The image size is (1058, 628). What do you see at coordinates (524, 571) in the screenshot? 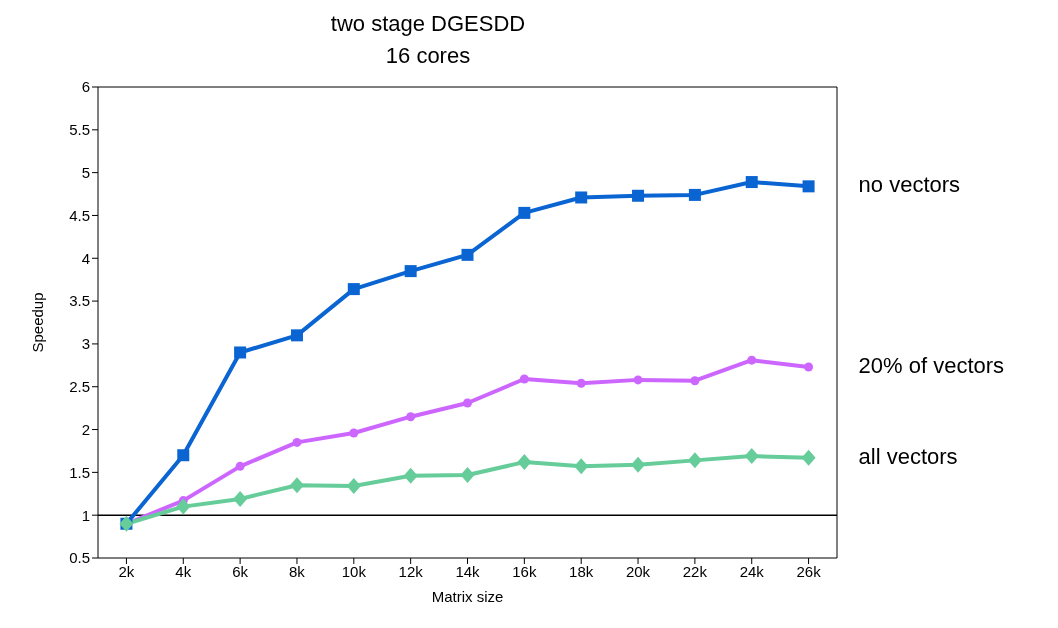
I see `x-tick-label: 16k` at bounding box center [524, 571].